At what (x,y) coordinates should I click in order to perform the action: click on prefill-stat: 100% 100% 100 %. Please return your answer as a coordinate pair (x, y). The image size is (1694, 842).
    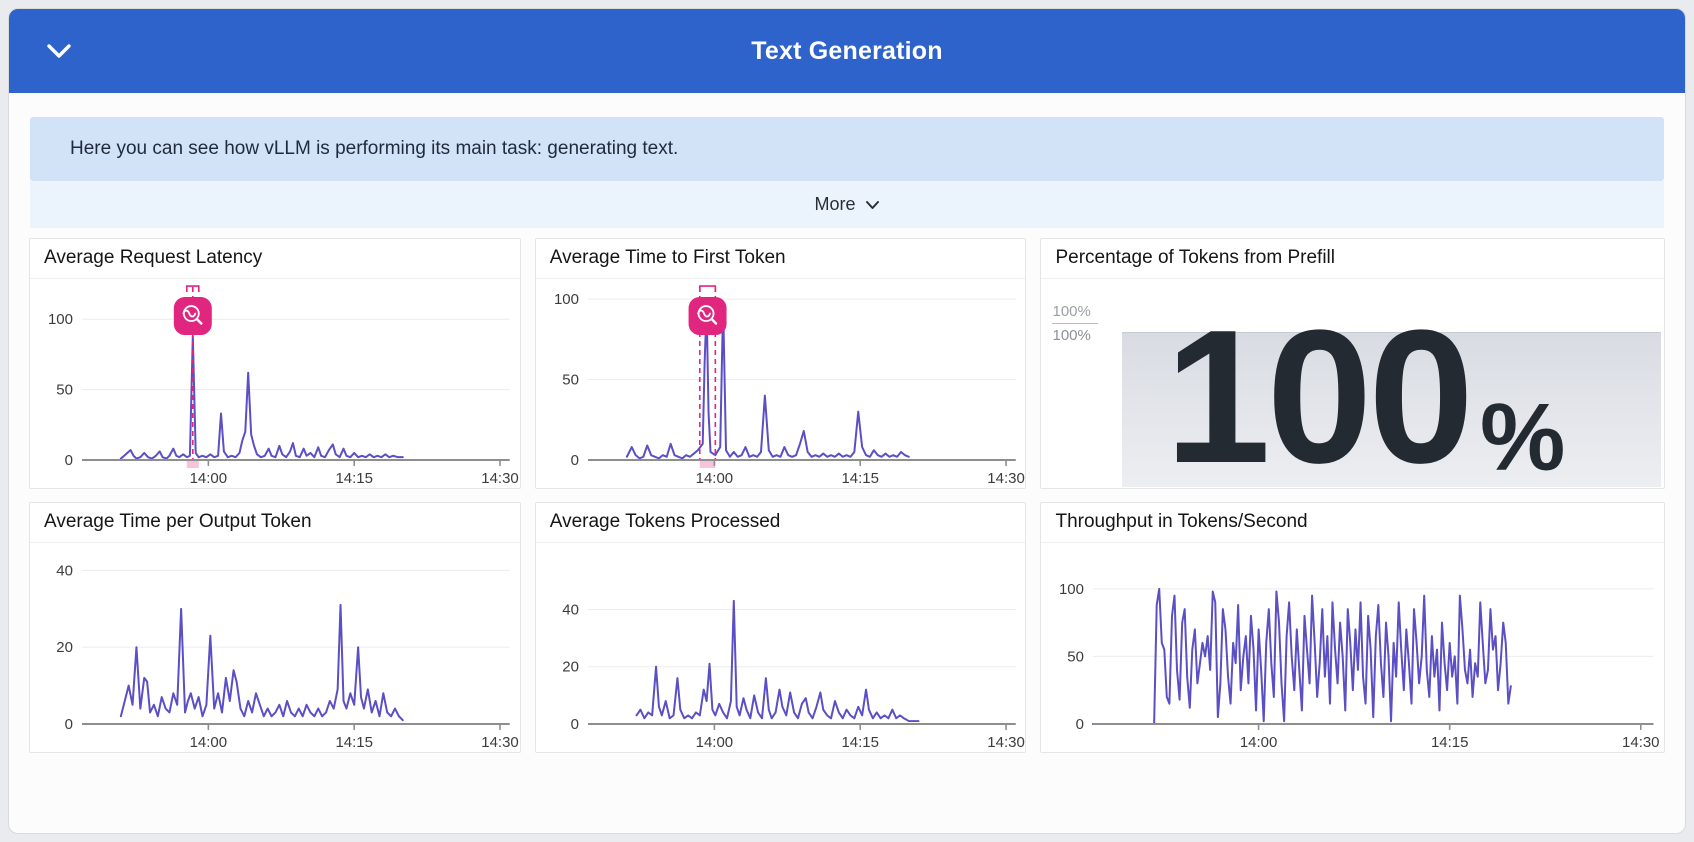
    Looking at the image, I should click on (1352, 384).